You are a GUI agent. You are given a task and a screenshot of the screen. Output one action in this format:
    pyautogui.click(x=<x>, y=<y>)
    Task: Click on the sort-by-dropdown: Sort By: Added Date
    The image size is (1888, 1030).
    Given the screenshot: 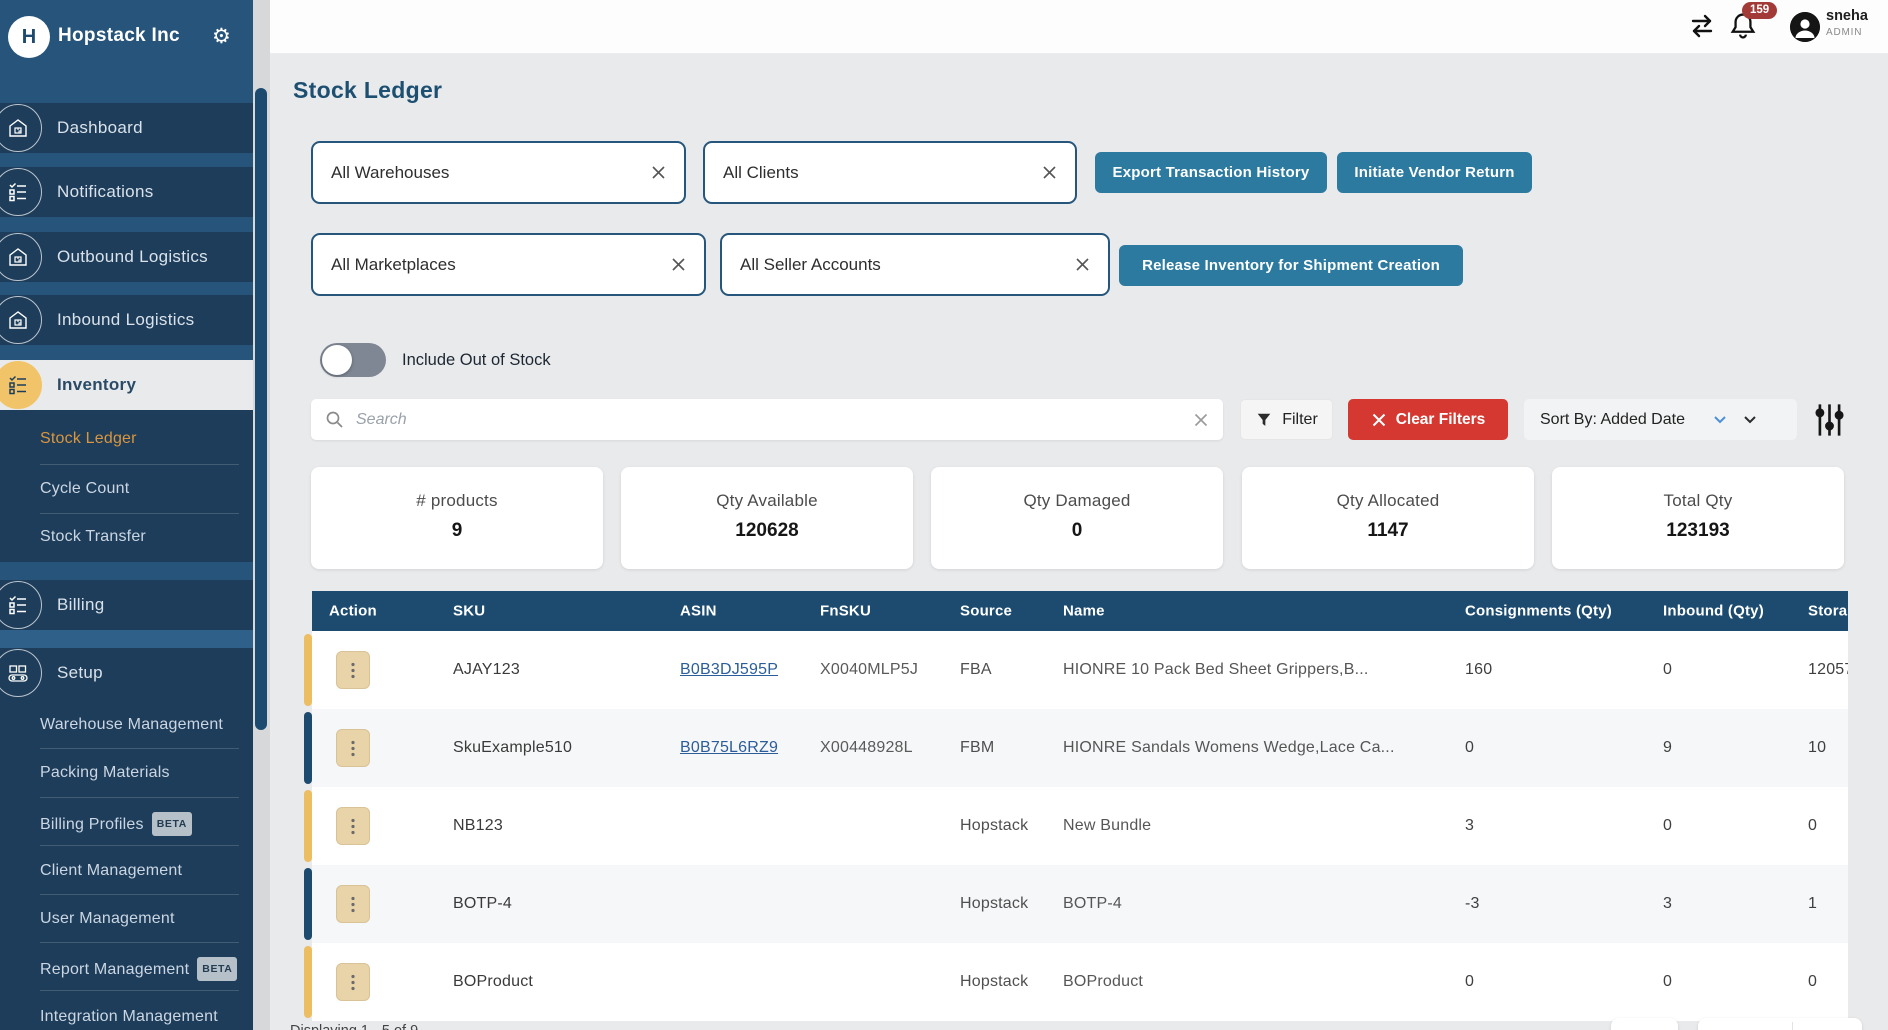 What is the action you would take?
    pyautogui.click(x=1660, y=419)
    